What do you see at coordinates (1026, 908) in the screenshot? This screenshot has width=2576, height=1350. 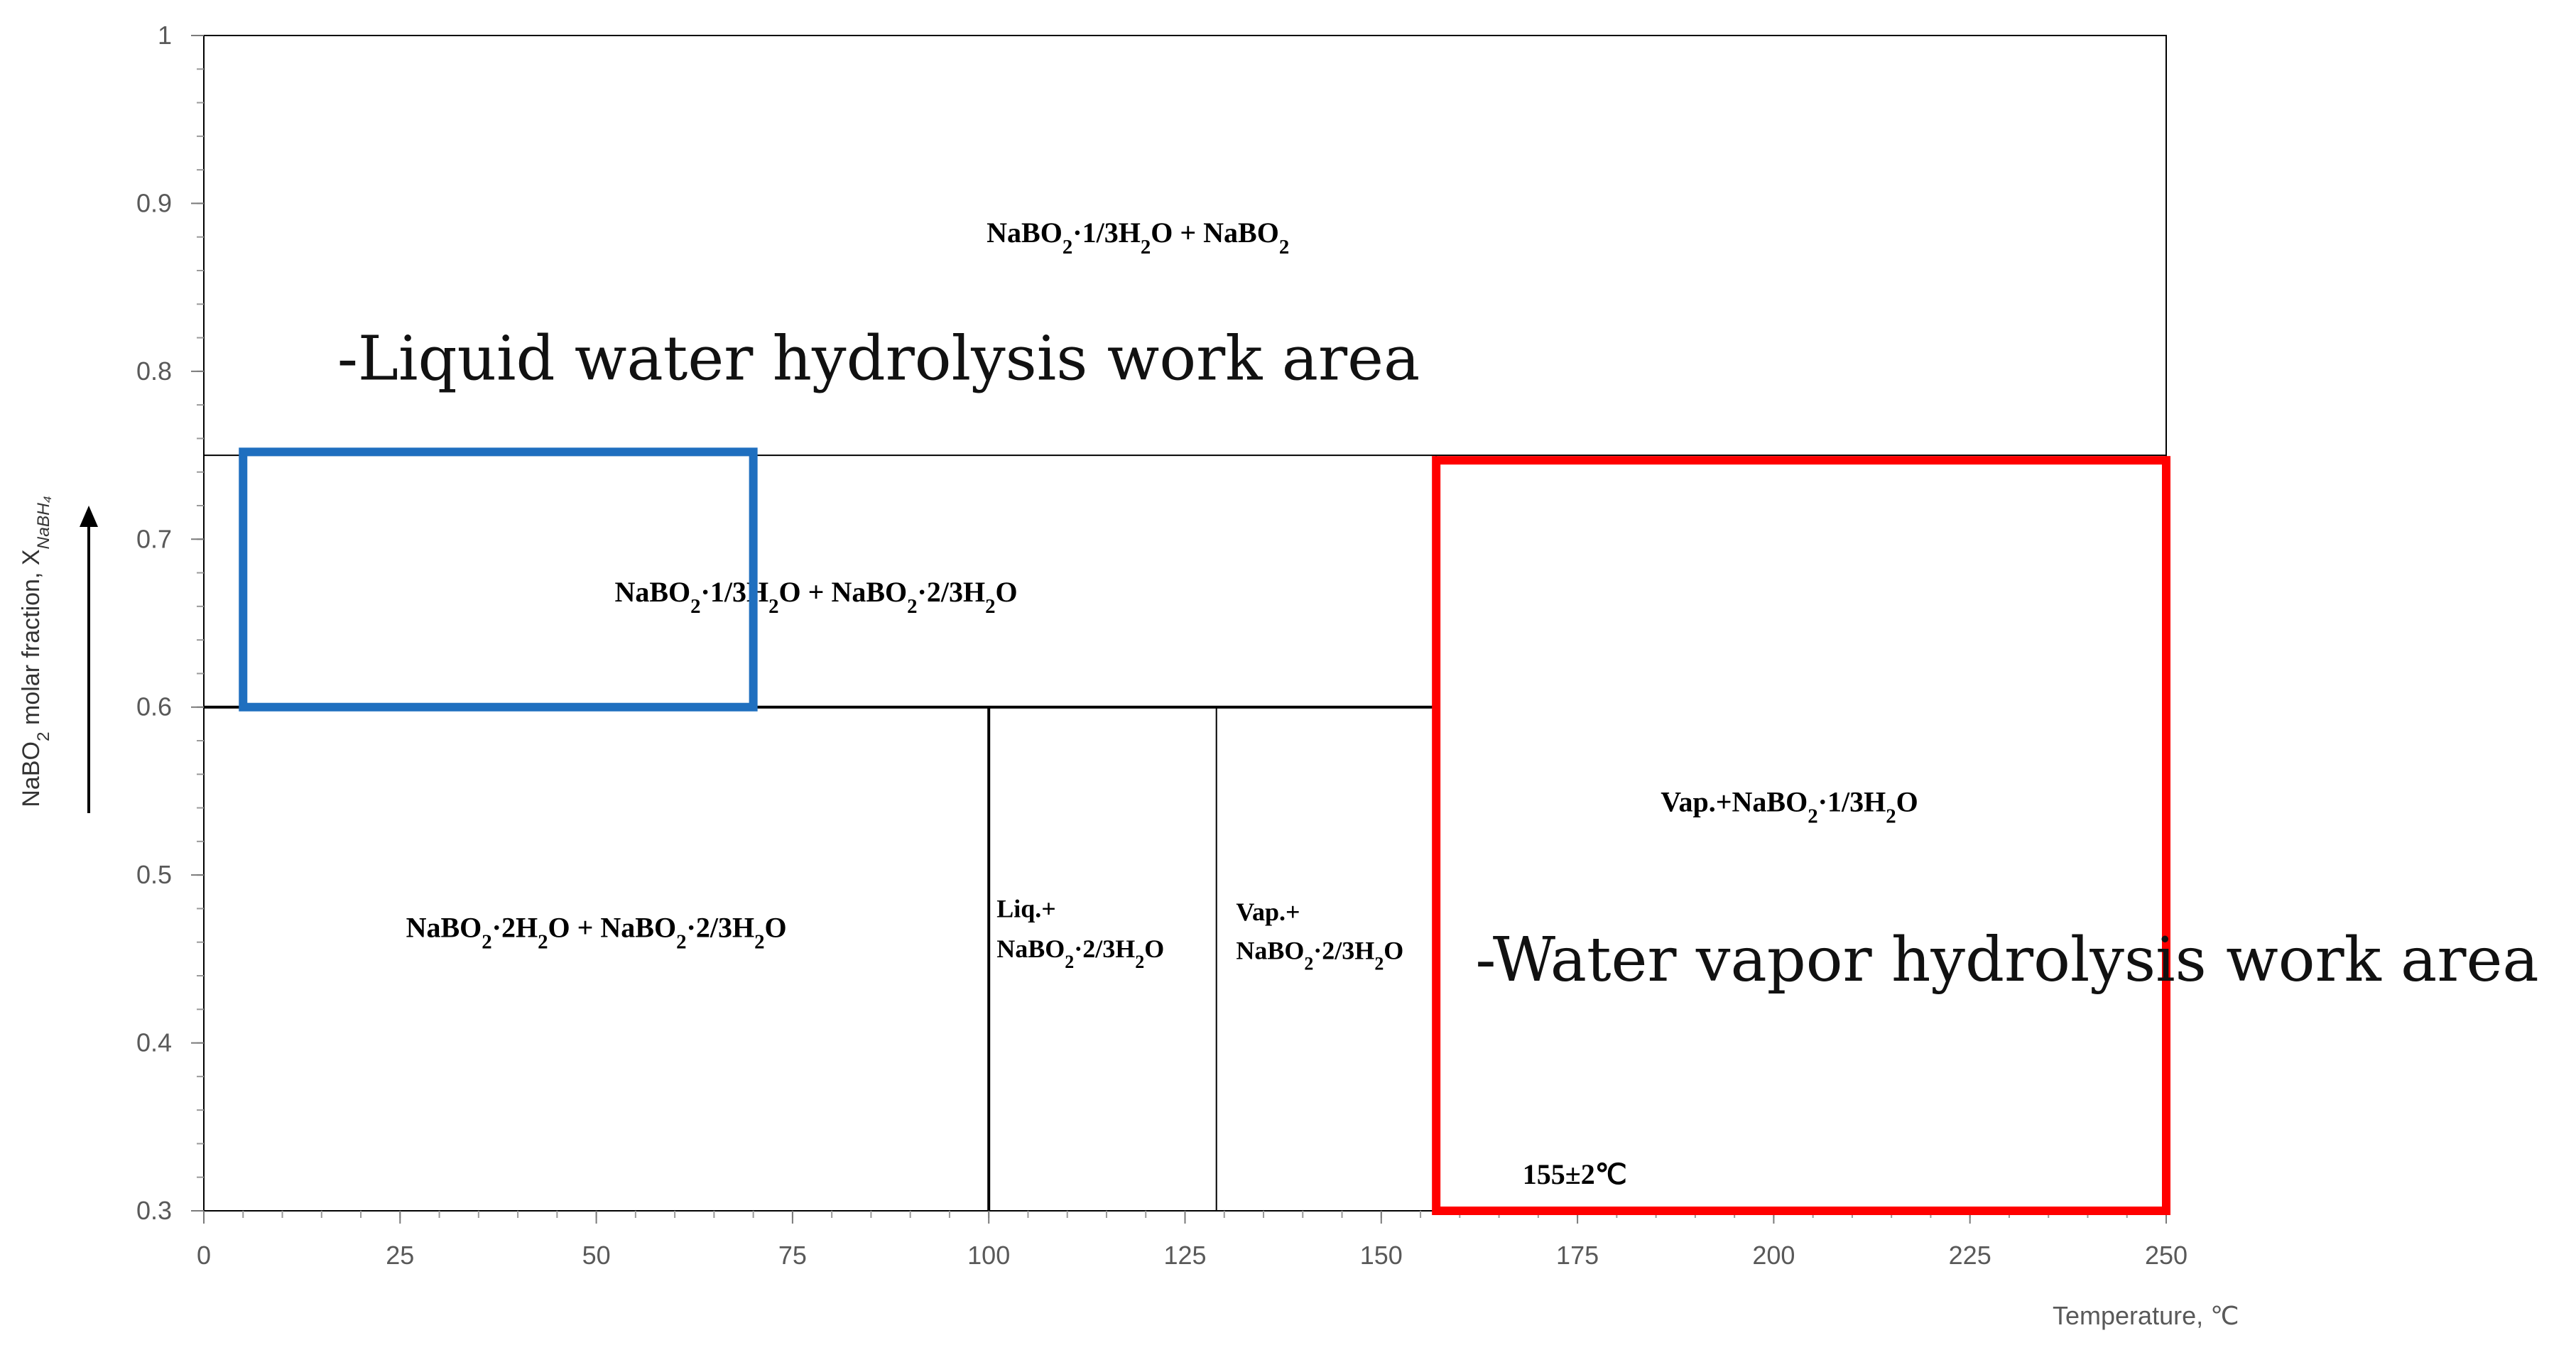 I see `region-liquid-line1: Liq.+` at bounding box center [1026, 908].